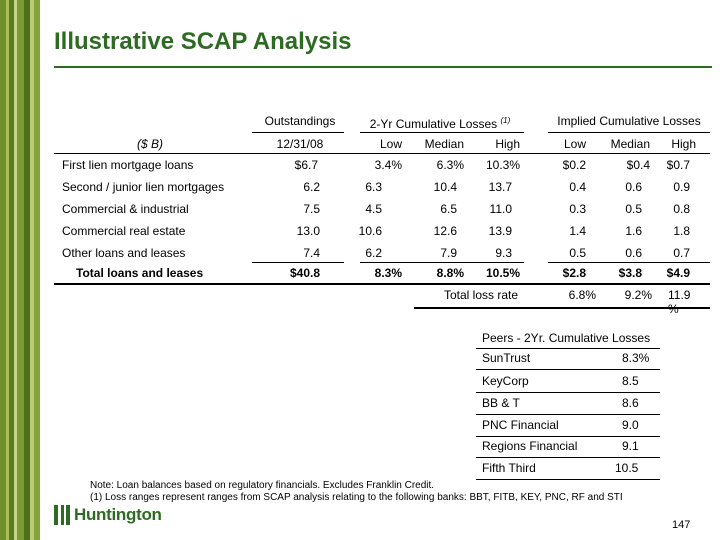 This screenshot has width=720, height=540. I want to click on cell-median: 6.3%, so click(450, 165).